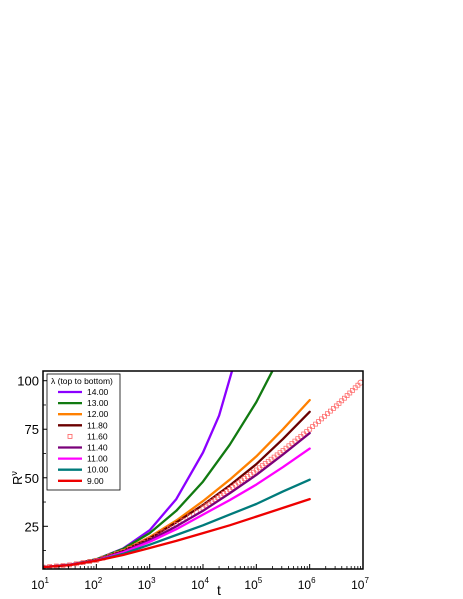 This screenshot has height=599, width=463. Describe the element at coordinates (153, 580) in the screenshot. I see `x-tick-label-exp: 3` at that location.